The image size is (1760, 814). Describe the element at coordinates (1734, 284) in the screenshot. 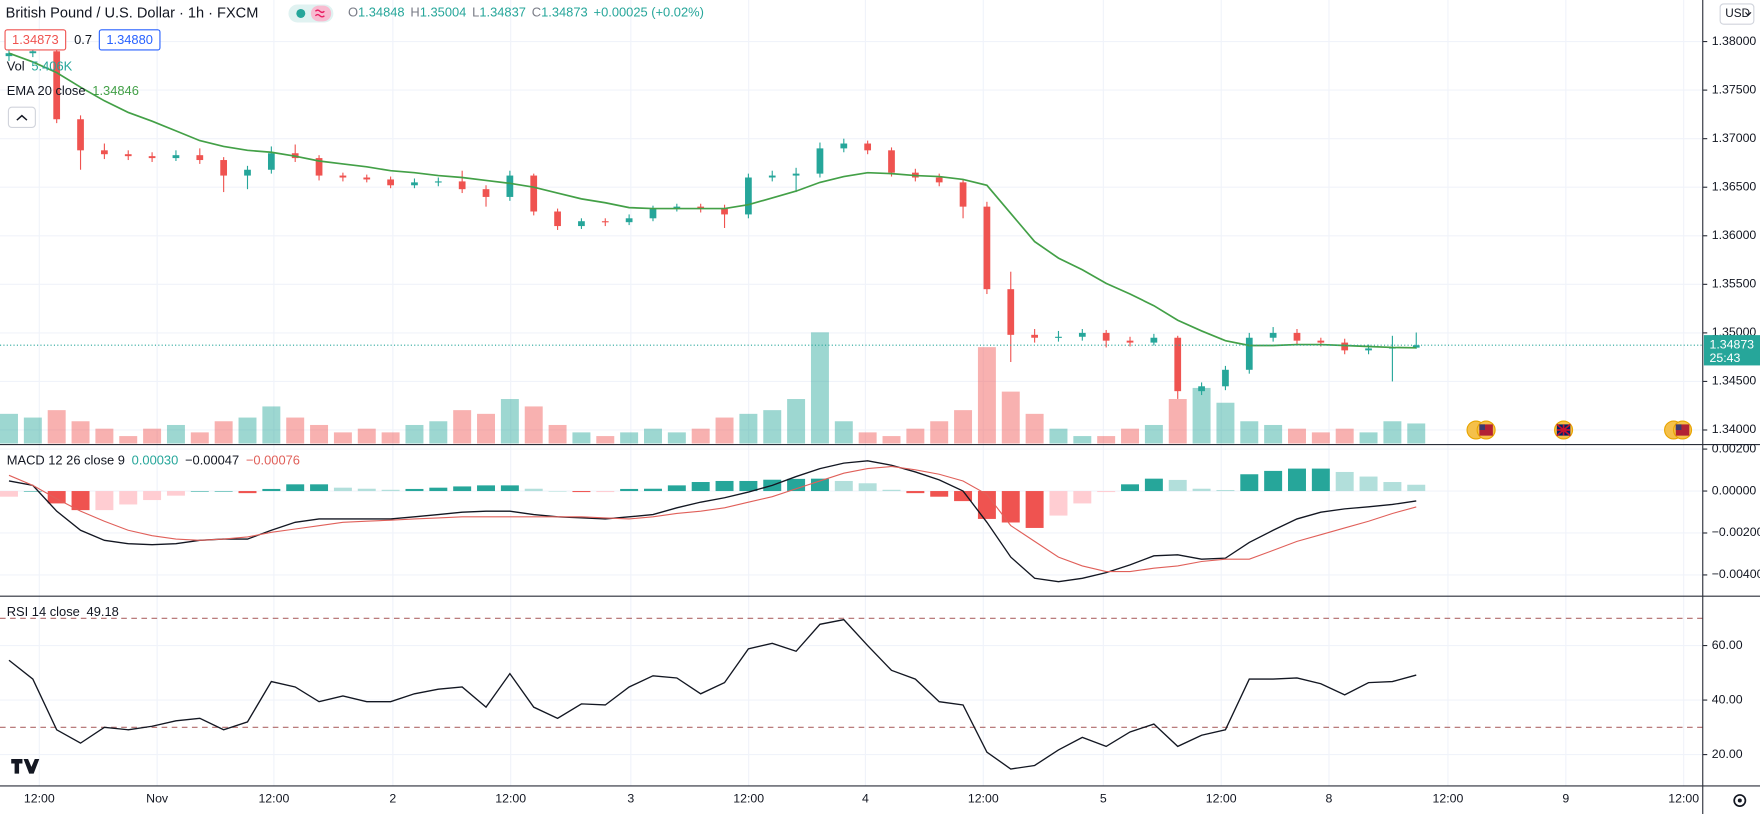

I see `y-tick-label: 1.35500` at that location.